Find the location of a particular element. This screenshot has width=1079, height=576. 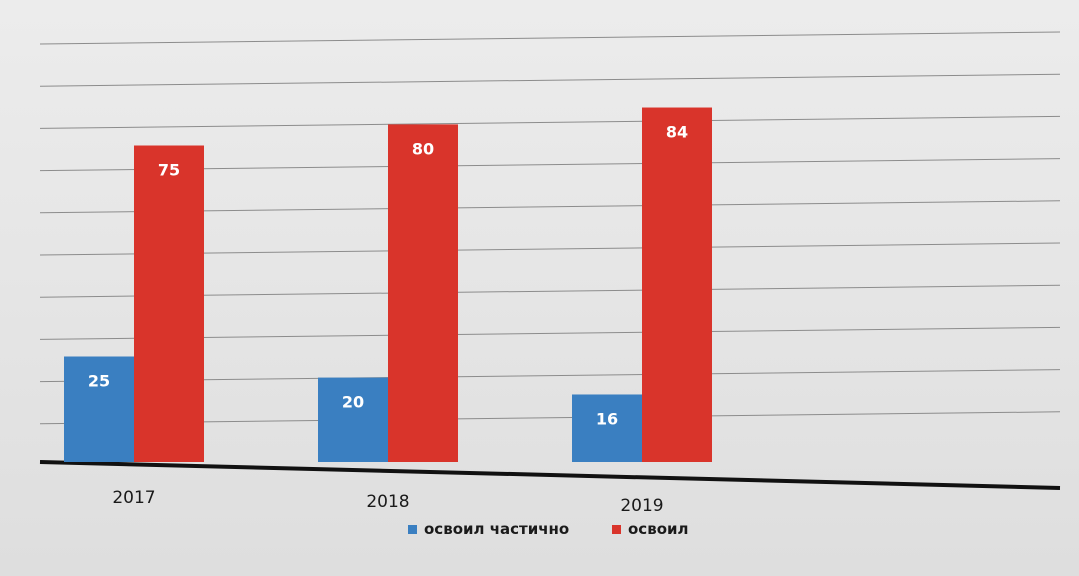

x-axis-line is located at coordinates (550, 475).